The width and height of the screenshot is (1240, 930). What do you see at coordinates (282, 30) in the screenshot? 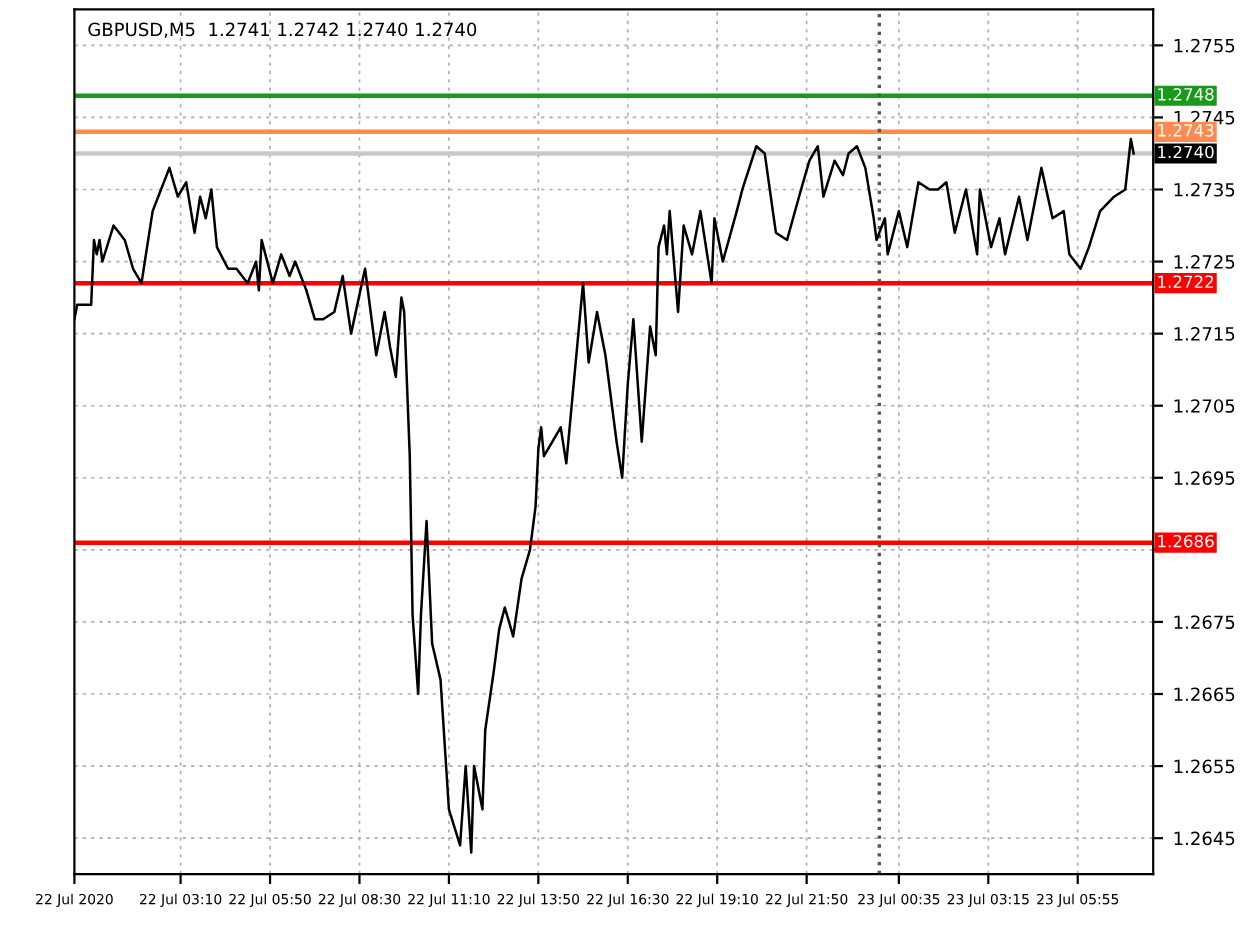
I see `text: GBPUSD,M5 1.2741 1.2742 1.2740 1.2740` at bounding box center [282, 30].